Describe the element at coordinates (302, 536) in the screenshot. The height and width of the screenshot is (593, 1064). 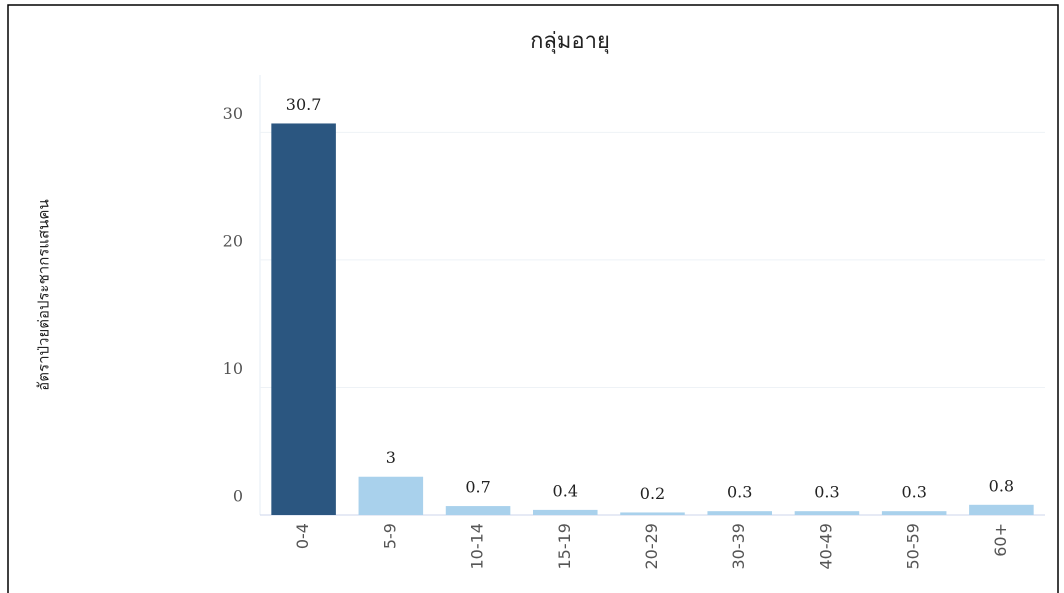
I see `x-tick-label: 0-4` at that location.